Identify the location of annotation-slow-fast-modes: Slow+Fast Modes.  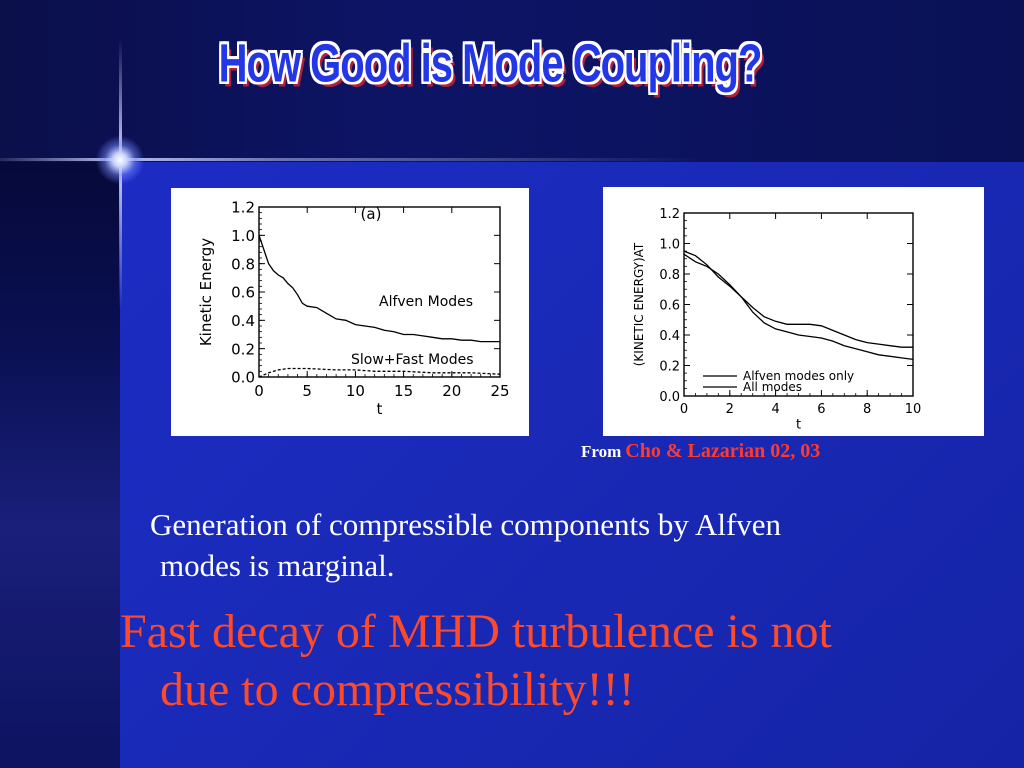
(412, 360).